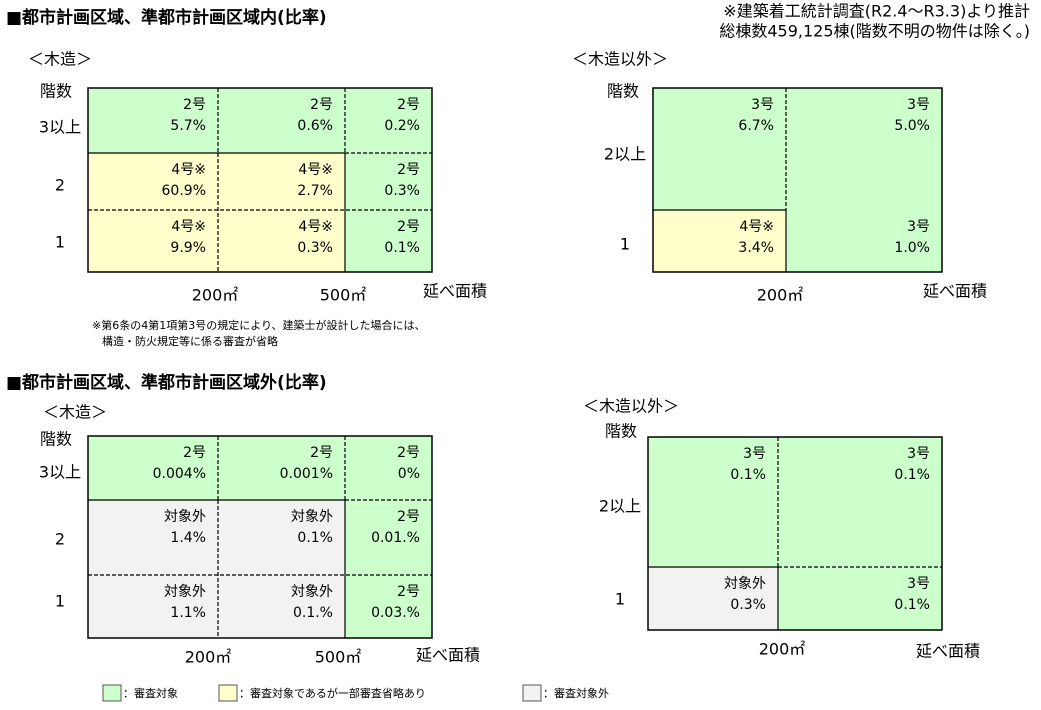  What do you see at coordinates (315, 126) in the screenshot?
I see `cell-ratio: 0.6%` at bounding box center [315, 126].